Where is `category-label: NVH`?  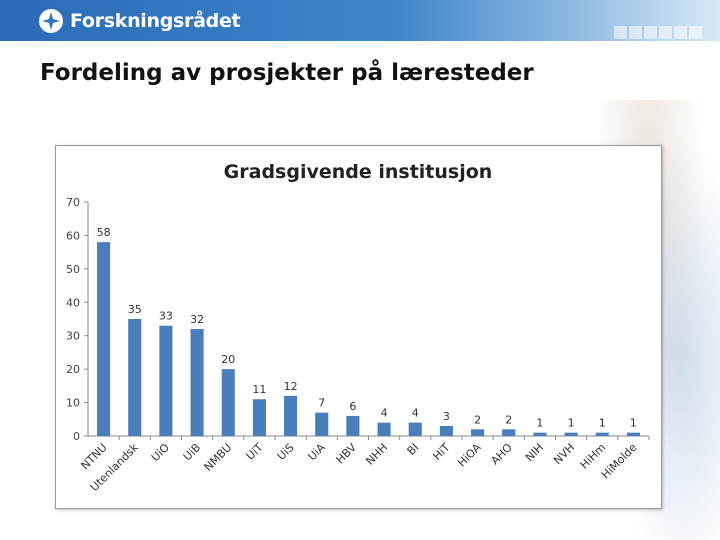
category-label: NVH is located at coordinates (564, 454).